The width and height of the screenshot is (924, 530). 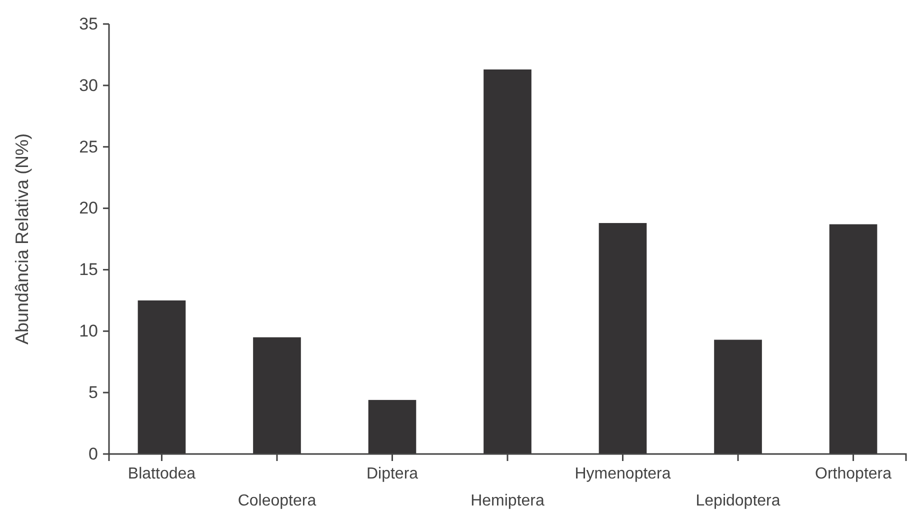 I want to click on x-tick-label: Coleoptera, so click(x=277, y=501).